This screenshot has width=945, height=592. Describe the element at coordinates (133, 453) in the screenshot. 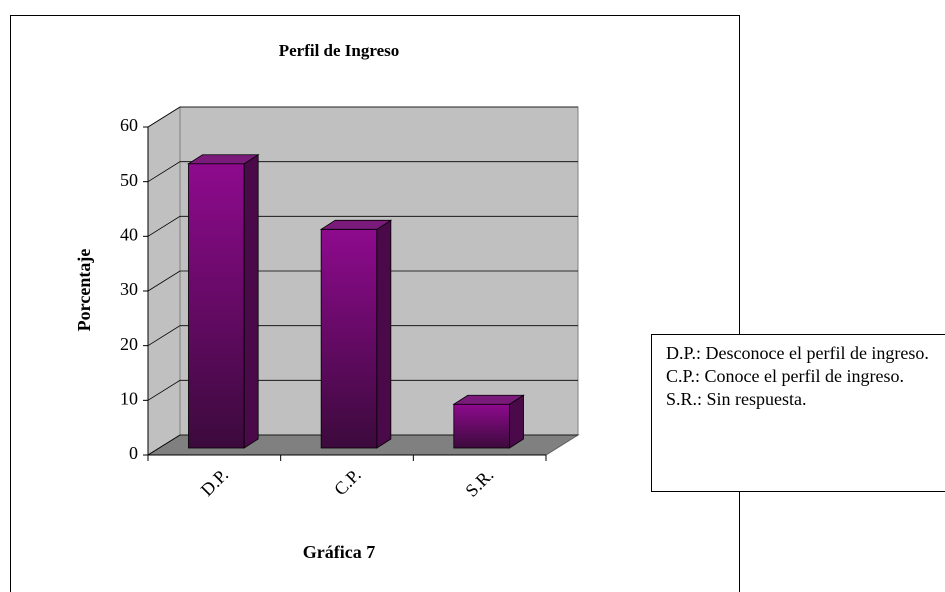

I see `y-tick-label: 0` at that location.